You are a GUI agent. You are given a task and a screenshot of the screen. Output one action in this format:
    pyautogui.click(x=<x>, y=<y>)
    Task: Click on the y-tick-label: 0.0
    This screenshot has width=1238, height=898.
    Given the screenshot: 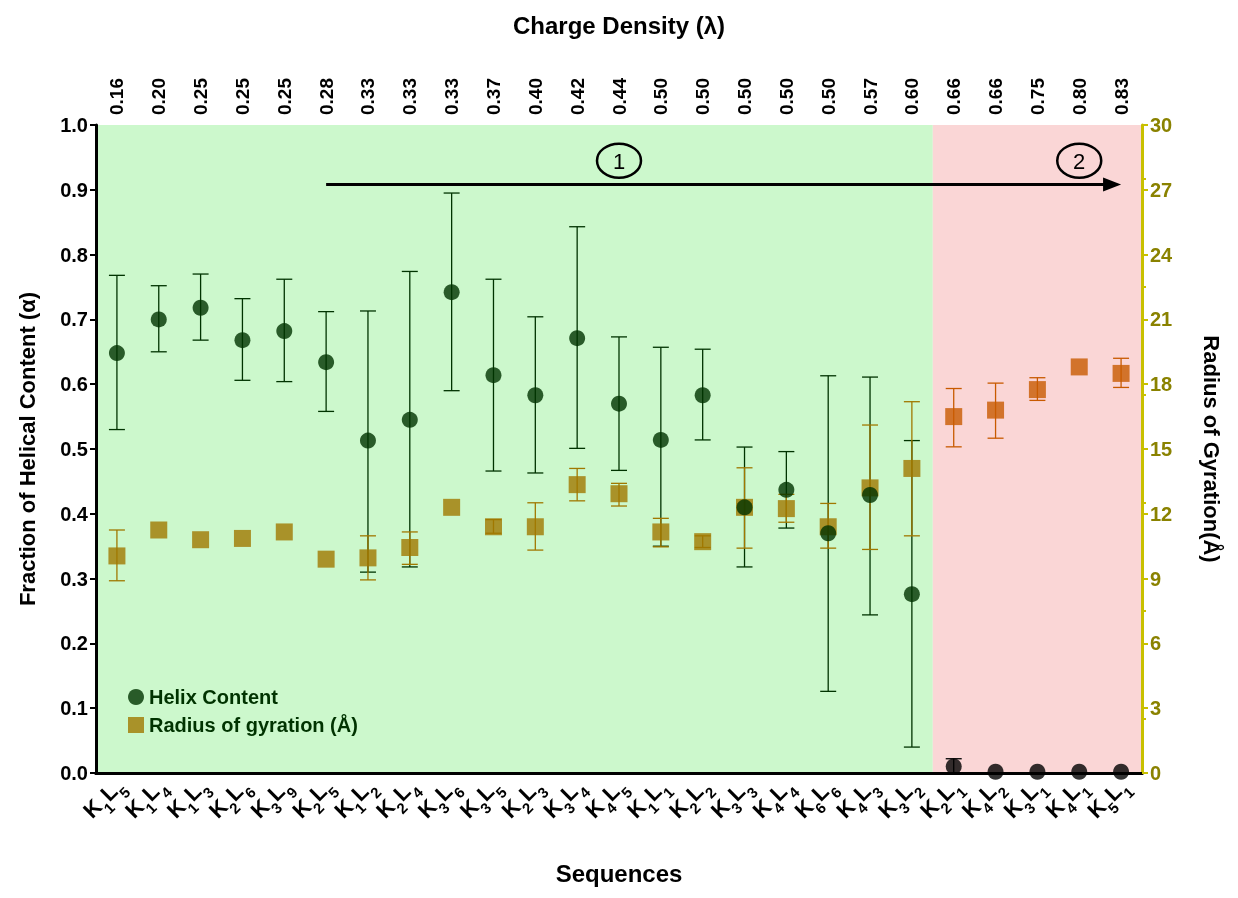 What is the action you would take?
    pyautogui.click(x=74, y=773)
    